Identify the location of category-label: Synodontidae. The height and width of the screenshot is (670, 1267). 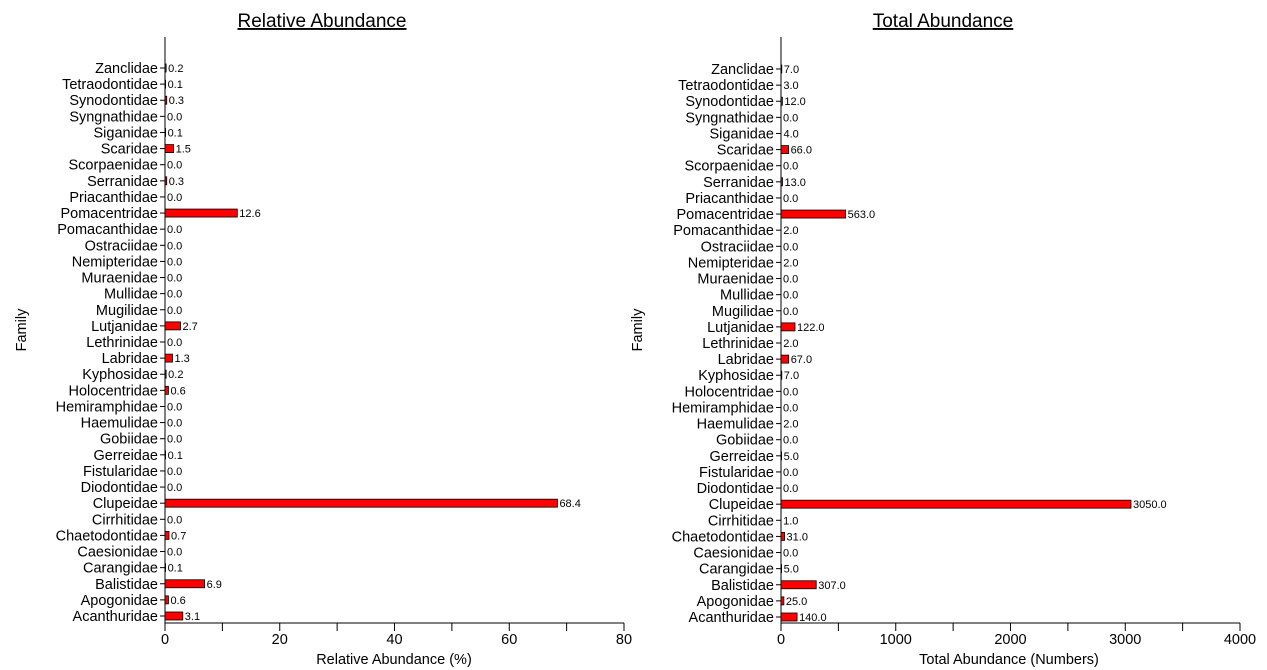
(729, 102).